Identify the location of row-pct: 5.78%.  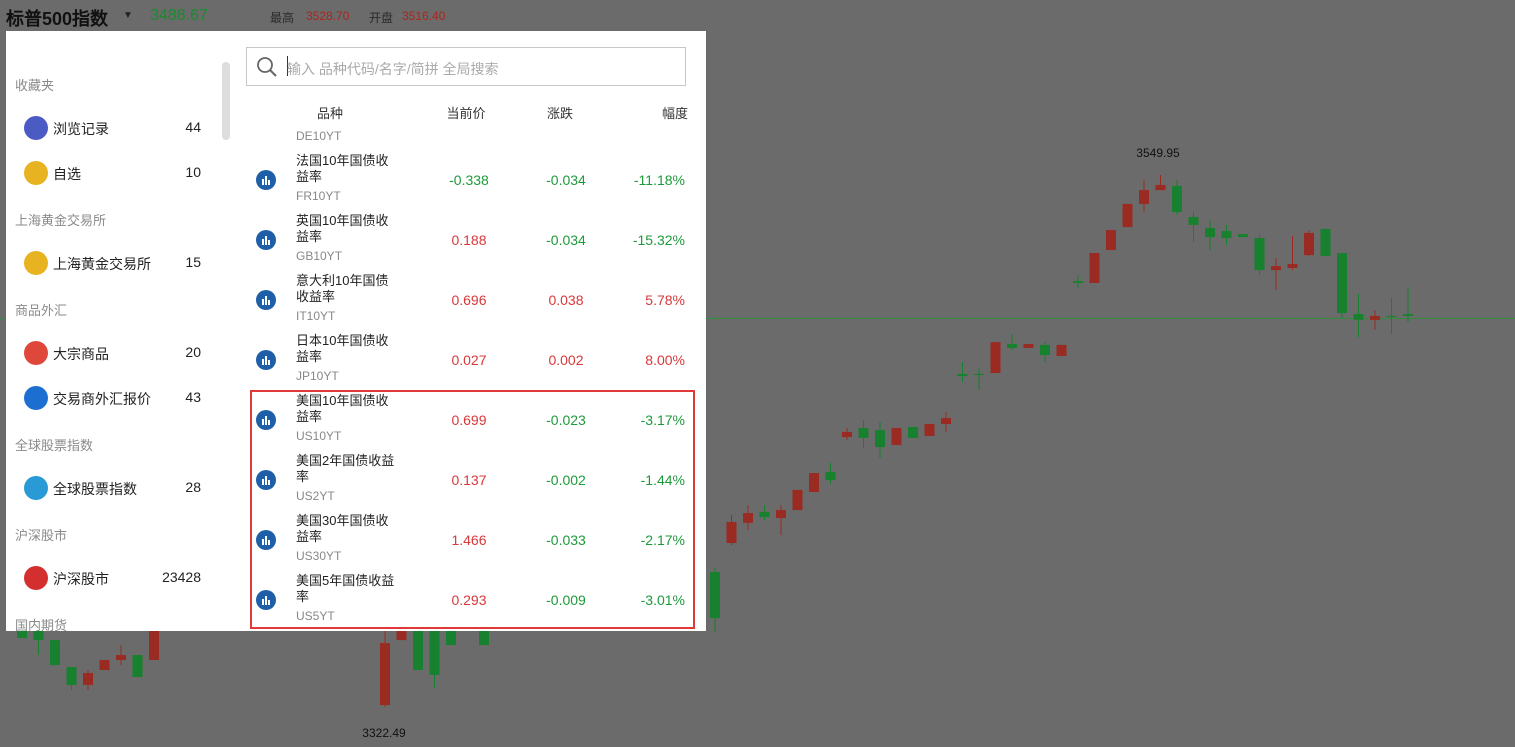
(665, 300).